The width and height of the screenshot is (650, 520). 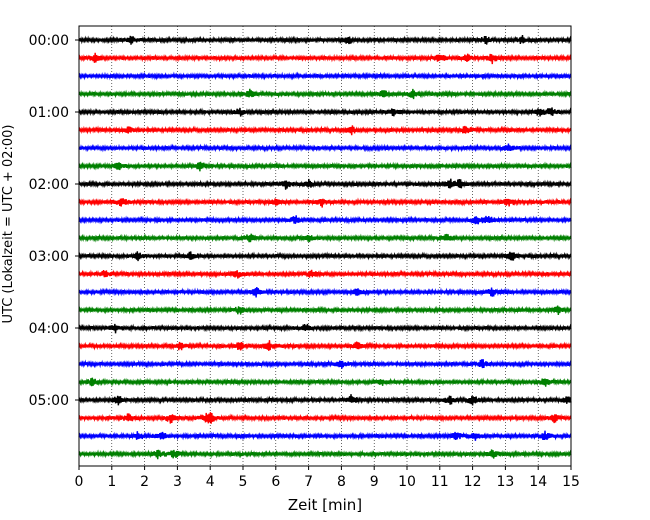 I want to click on x-tick-label: 13, so click(x=505, y=482).